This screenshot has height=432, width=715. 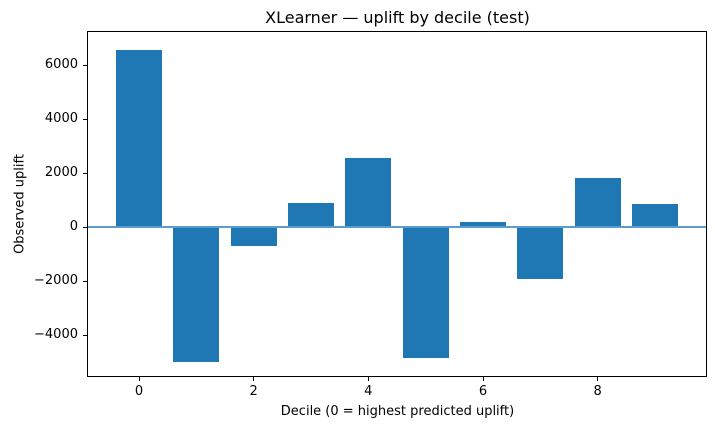 What do you see at coordinates (597, 391) in the screenshot?
I see `x-tick-label-8: 8` at bounding box center [597, 391].